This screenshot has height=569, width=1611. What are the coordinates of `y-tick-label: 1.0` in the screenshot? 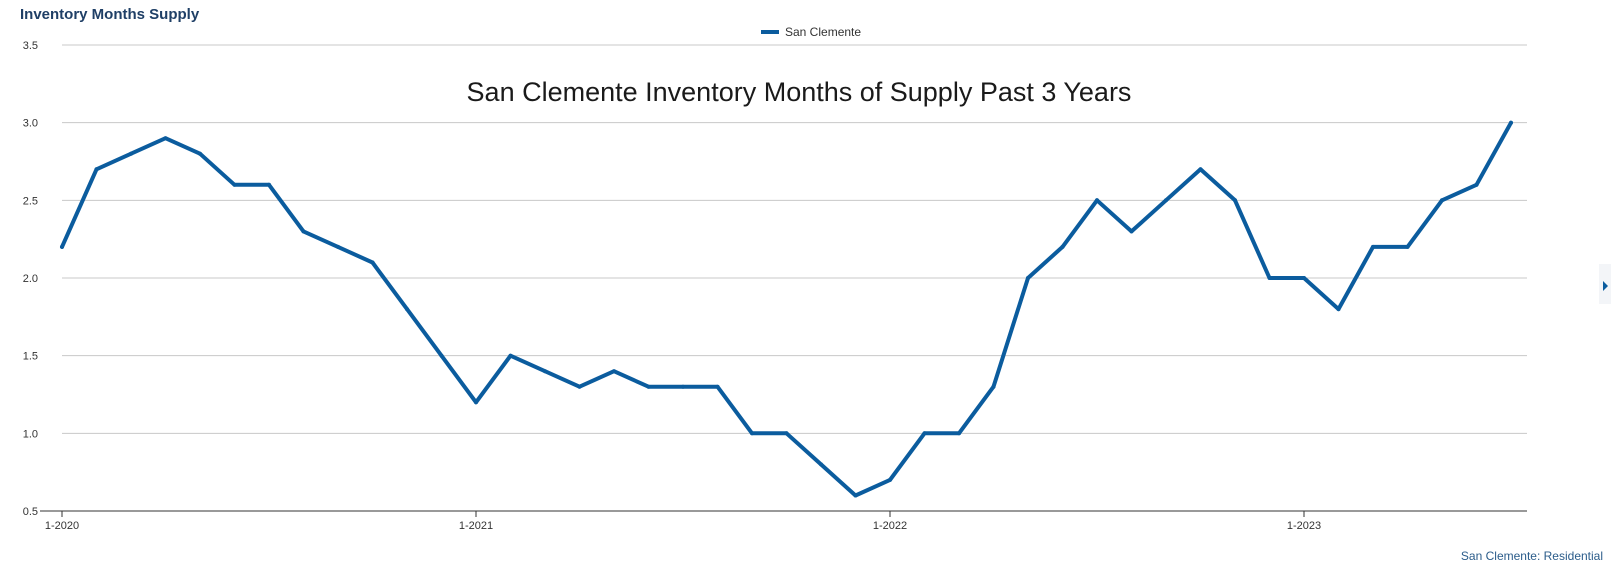 It's located at (30, 434).